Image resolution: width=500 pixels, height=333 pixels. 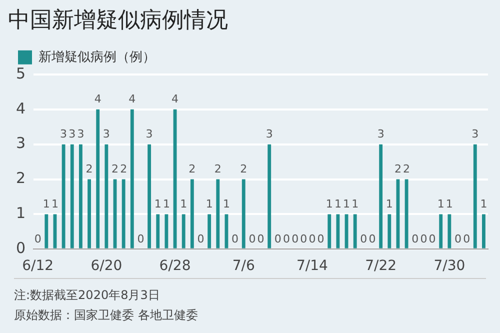 I want to click on x-tick-label: 7/30, so click(x=450, y=266).